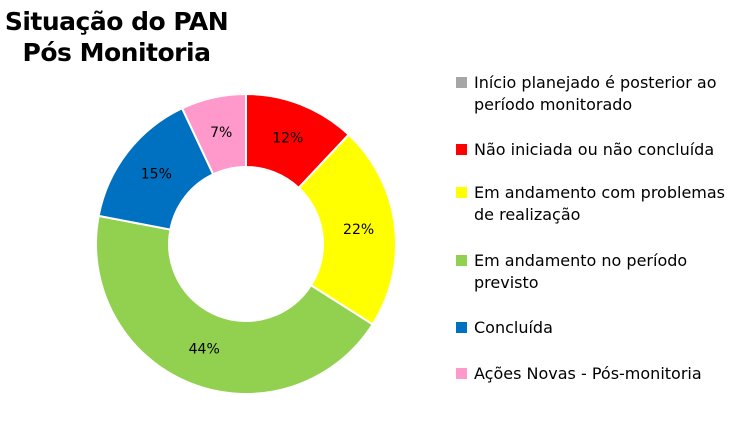  Describe the element at coordinates (594, 149) in the screenshot. I see `legend-label-1: Não iniciada ou não concluída` at that location.